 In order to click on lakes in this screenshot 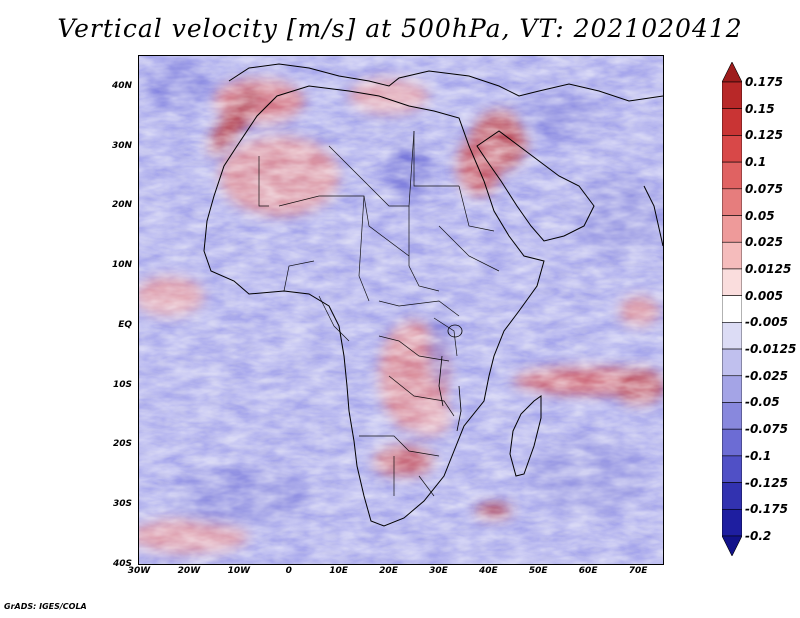, I will do `click(450, 378)`.